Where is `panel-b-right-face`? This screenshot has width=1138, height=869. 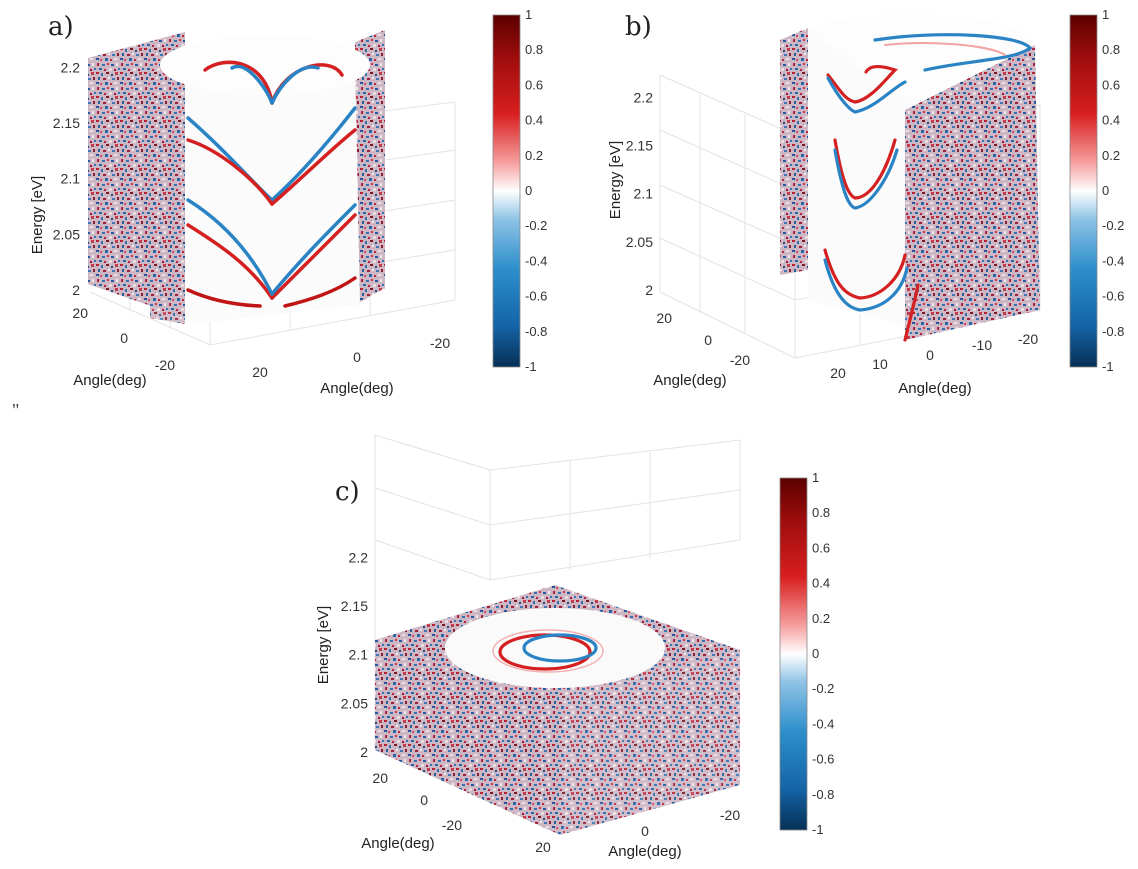 panel-b-right-face is located at coordinates (972, 192).